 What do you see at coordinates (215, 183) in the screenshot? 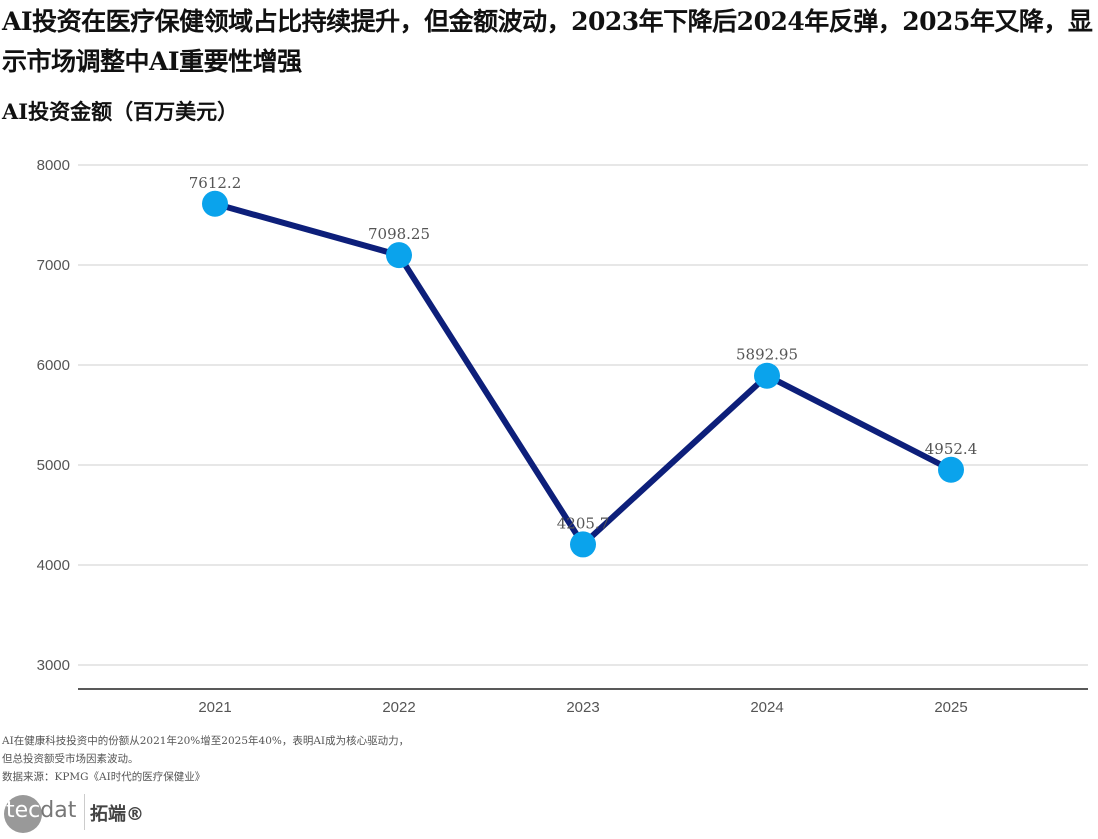
I see `data-label: 7612.2` at bounding box center [215, 183].